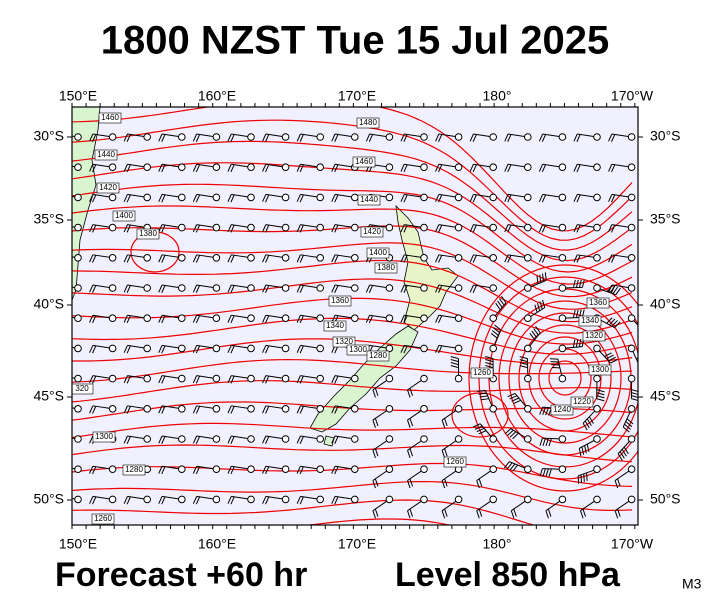 The width and height of the screenshot is (711, 600). Describe the element at coordinates (78, 544) in the screenshot. I see `longitude-label: 150°E` at that location.